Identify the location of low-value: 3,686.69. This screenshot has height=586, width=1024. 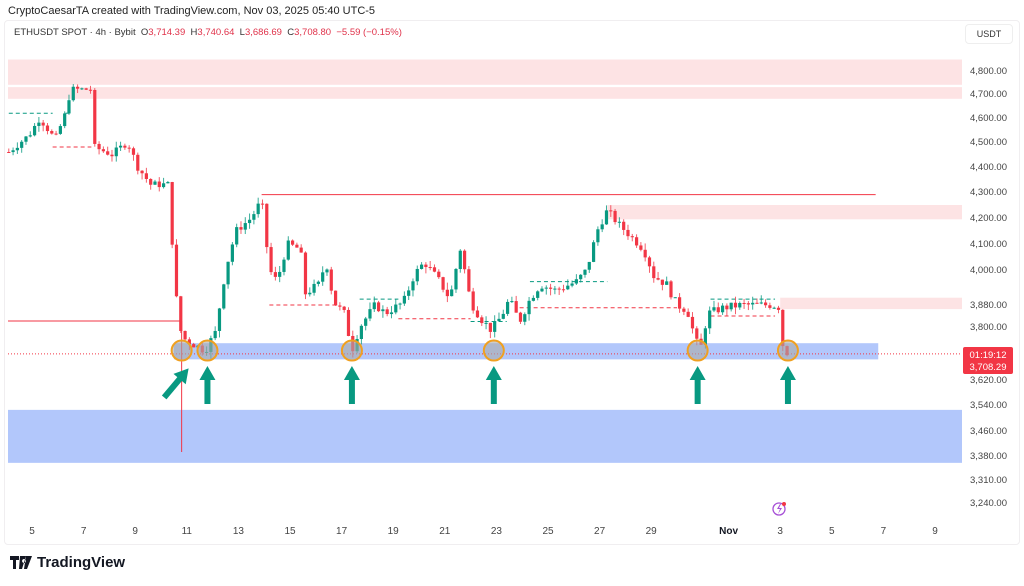
(263, 32).